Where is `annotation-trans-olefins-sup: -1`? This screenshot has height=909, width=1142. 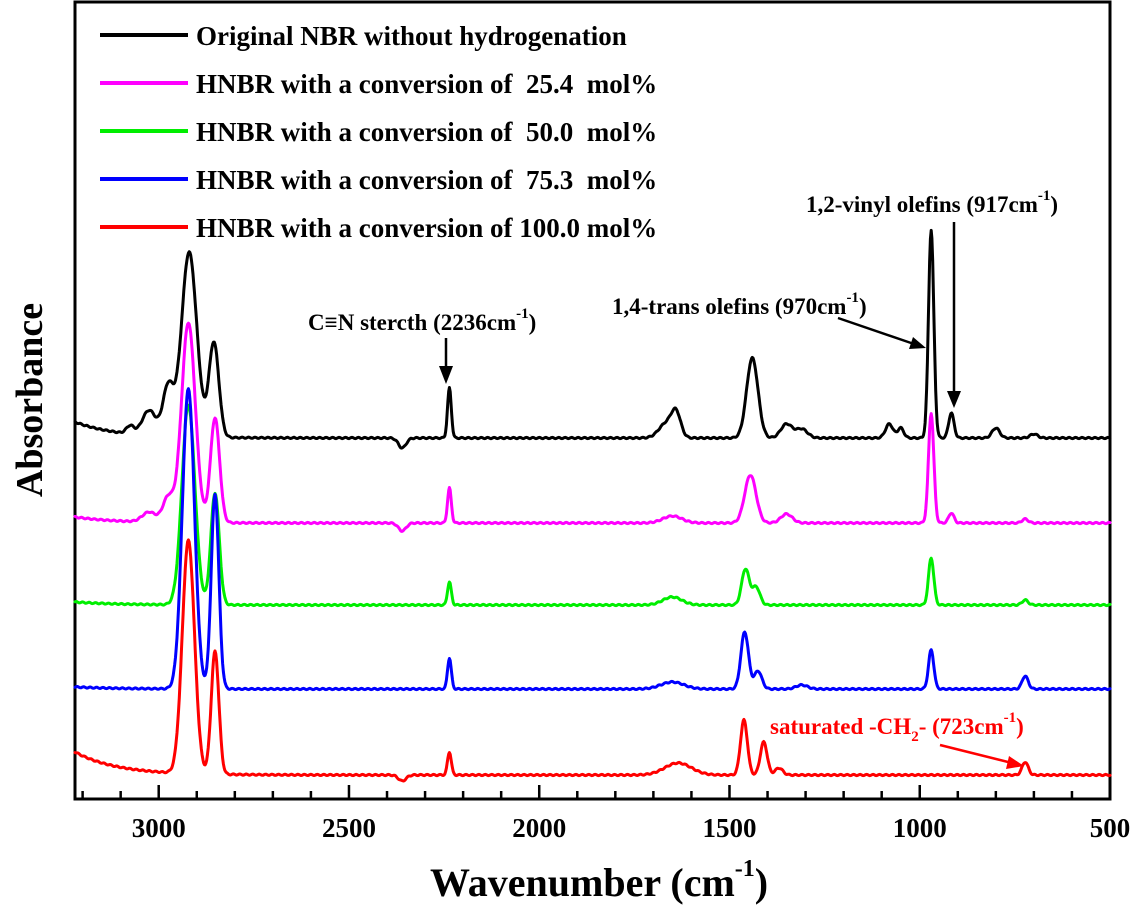 annotation-trans-olefins-sup: -1 is located at coordinates (852, 298).